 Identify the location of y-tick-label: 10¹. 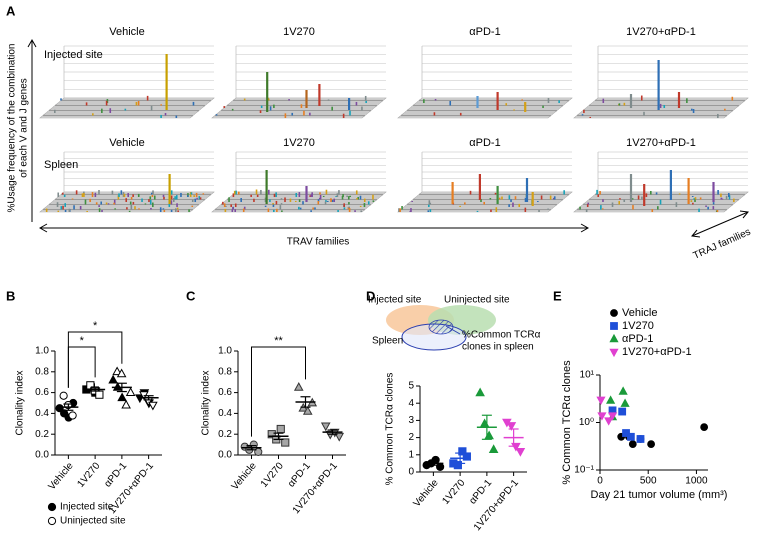
(587, 375).